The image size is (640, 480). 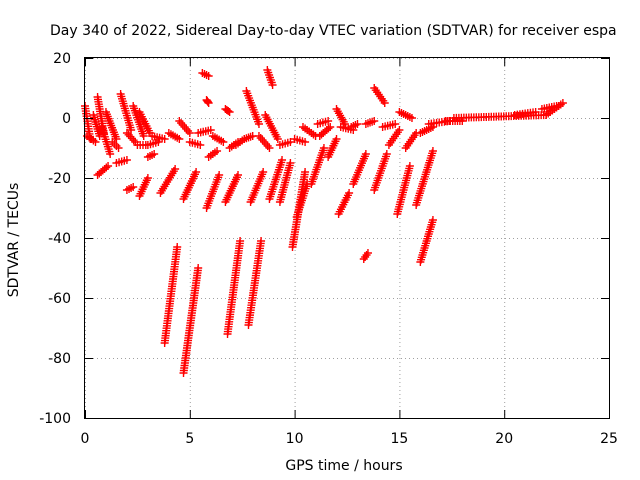 I want to click on x-axis-label: GPS time / hours, so click(x=343, y=466).